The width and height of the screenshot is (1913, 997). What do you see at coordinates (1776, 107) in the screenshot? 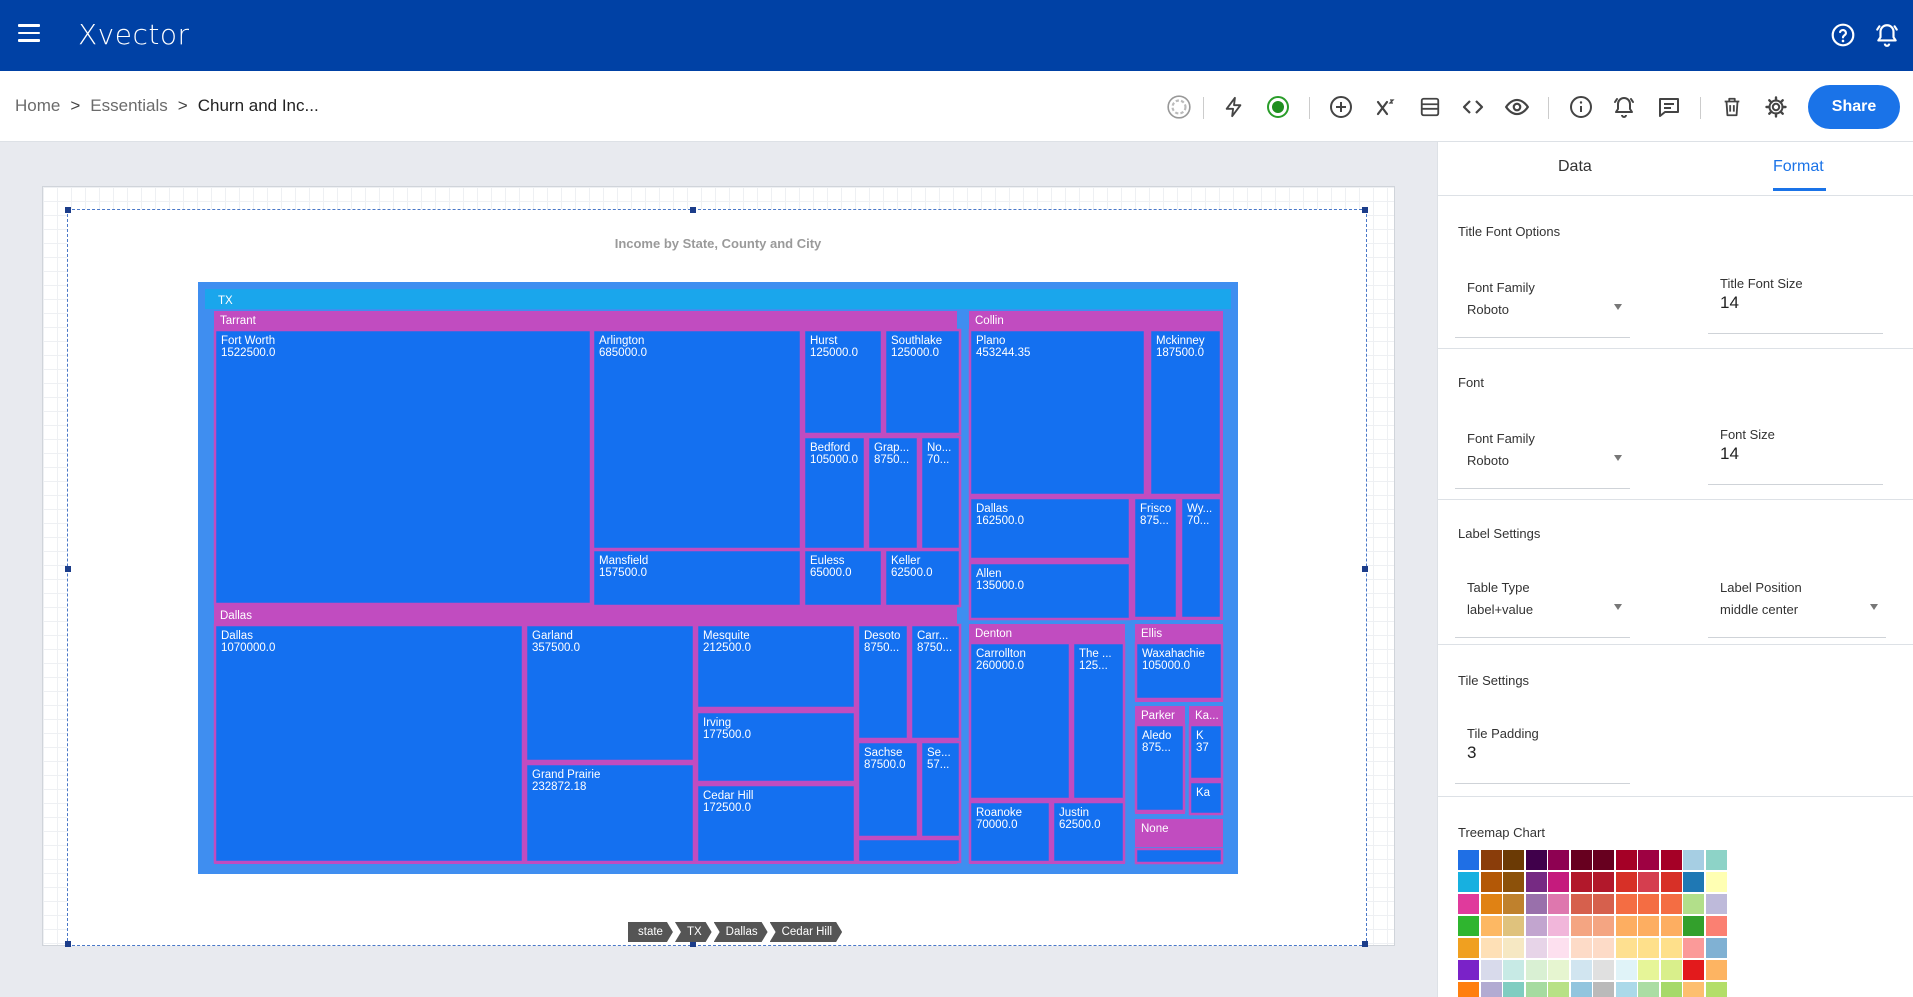
I see `gear-icon` at bounding box center [1776, 107].